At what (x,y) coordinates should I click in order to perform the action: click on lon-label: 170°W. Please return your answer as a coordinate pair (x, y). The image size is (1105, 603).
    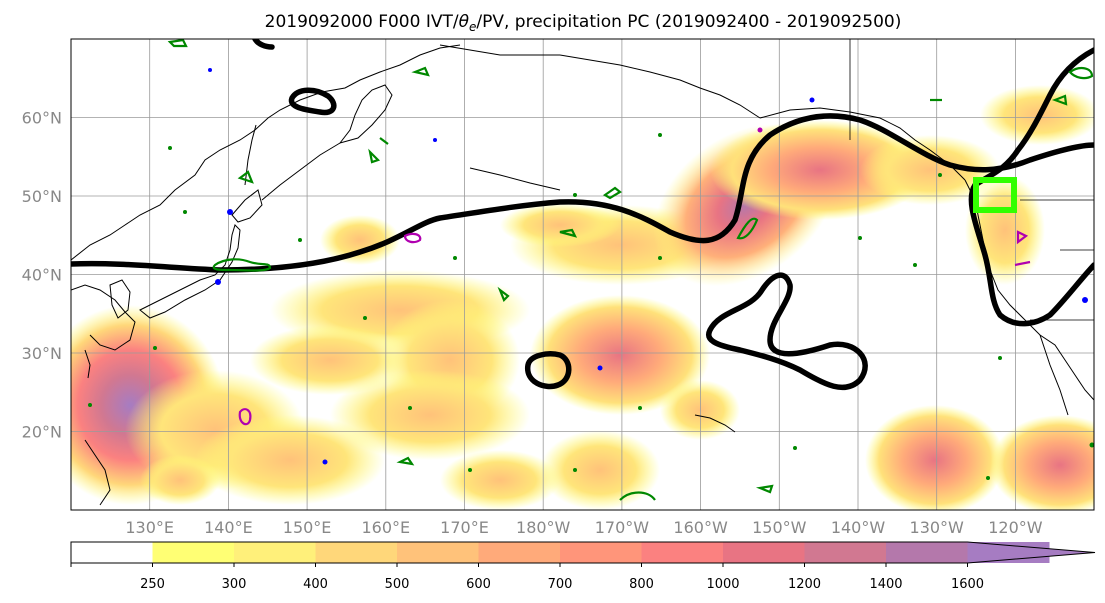
    Looking at the image, I should click on (622, 527).